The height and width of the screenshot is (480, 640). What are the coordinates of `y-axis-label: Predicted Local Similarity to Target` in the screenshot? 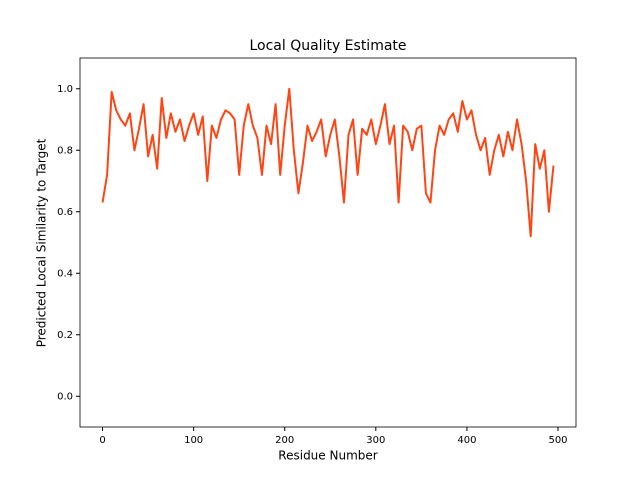 It's located at (42, 242).